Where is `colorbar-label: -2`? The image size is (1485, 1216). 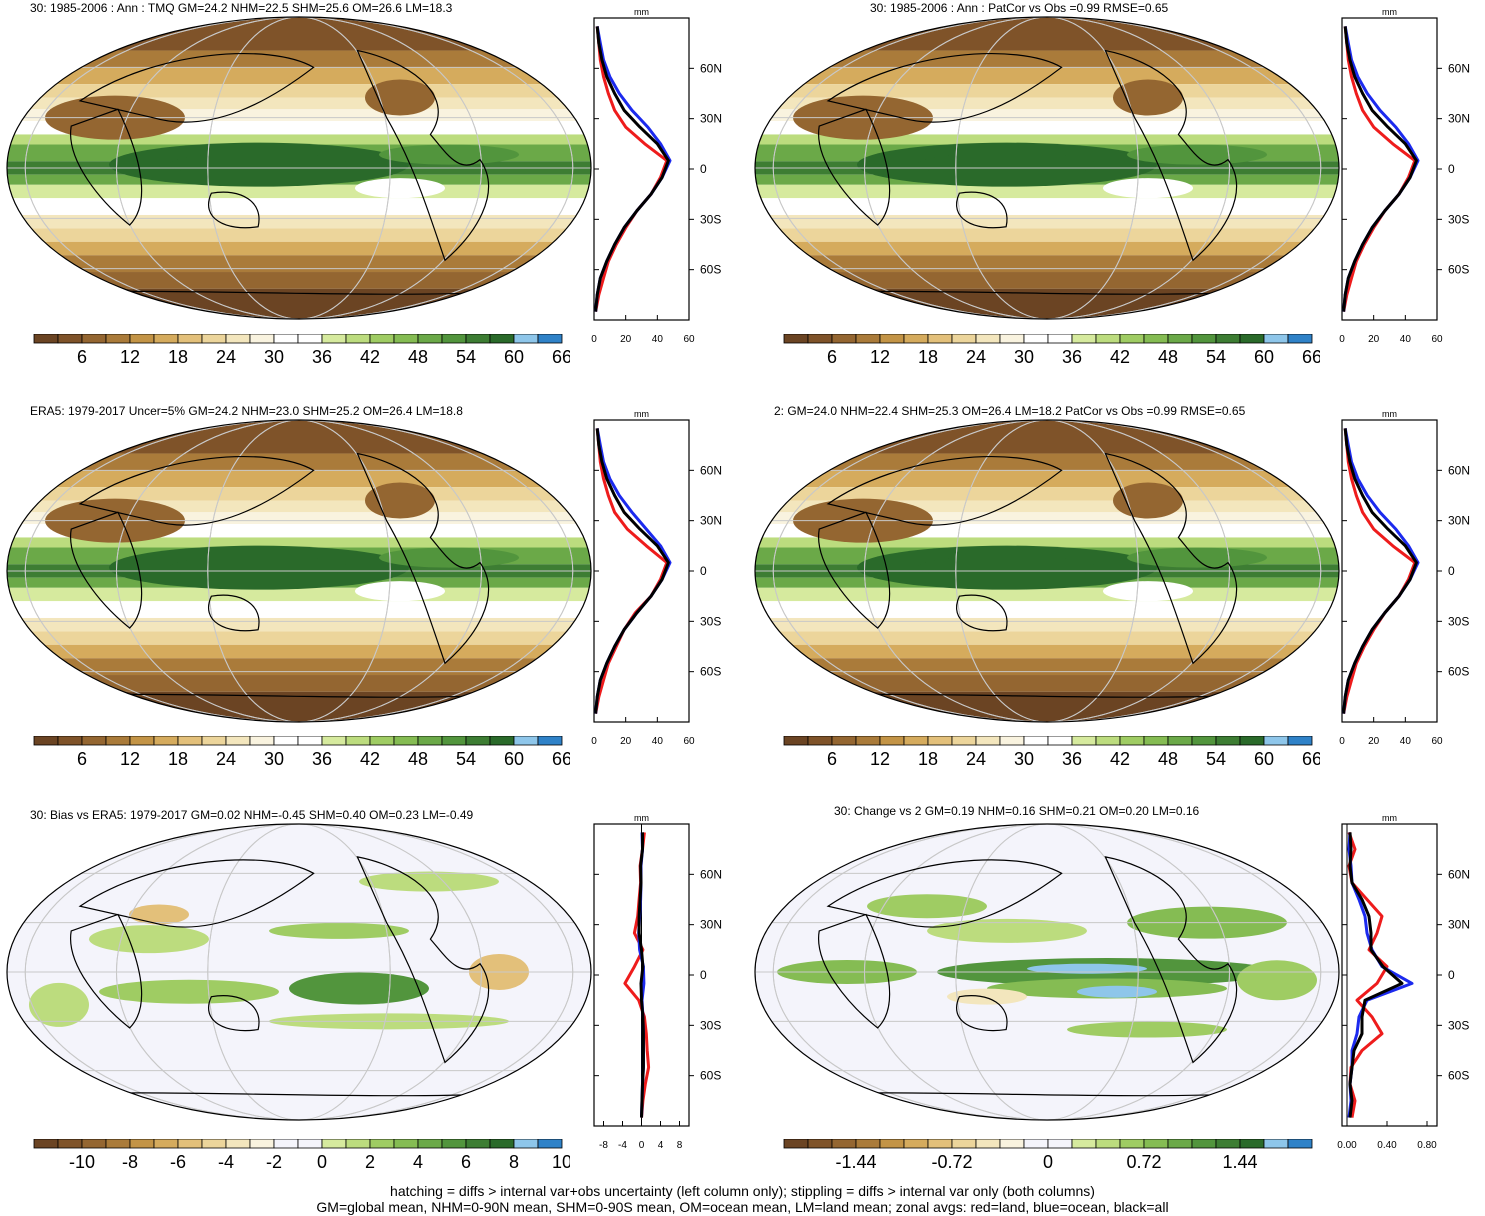
colorbar-label: -2 is located at coordinates (274, 1162).